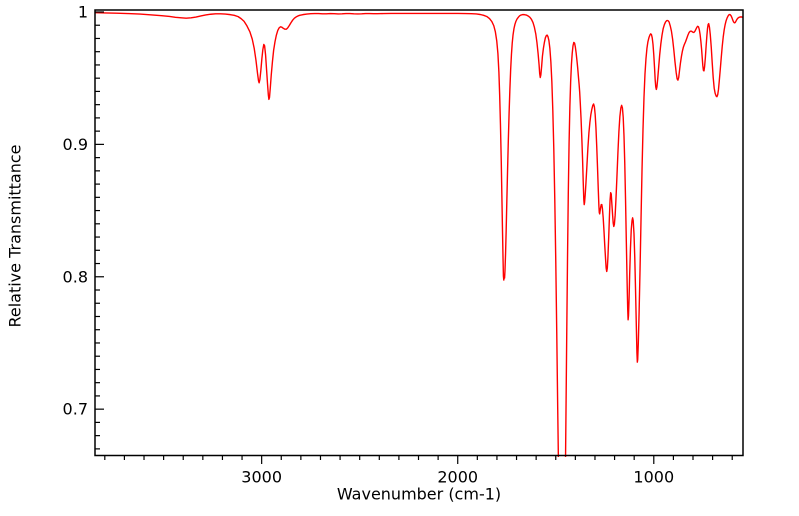  I want to click on x-tick-label: 2000, so click(457, 477).